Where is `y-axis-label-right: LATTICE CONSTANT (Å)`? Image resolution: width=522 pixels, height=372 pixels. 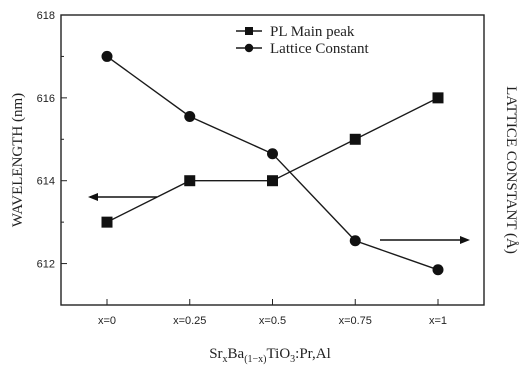
y-axis-label-right: LATTICE CONSTANT (Å) is located at coordinates (511, 170).